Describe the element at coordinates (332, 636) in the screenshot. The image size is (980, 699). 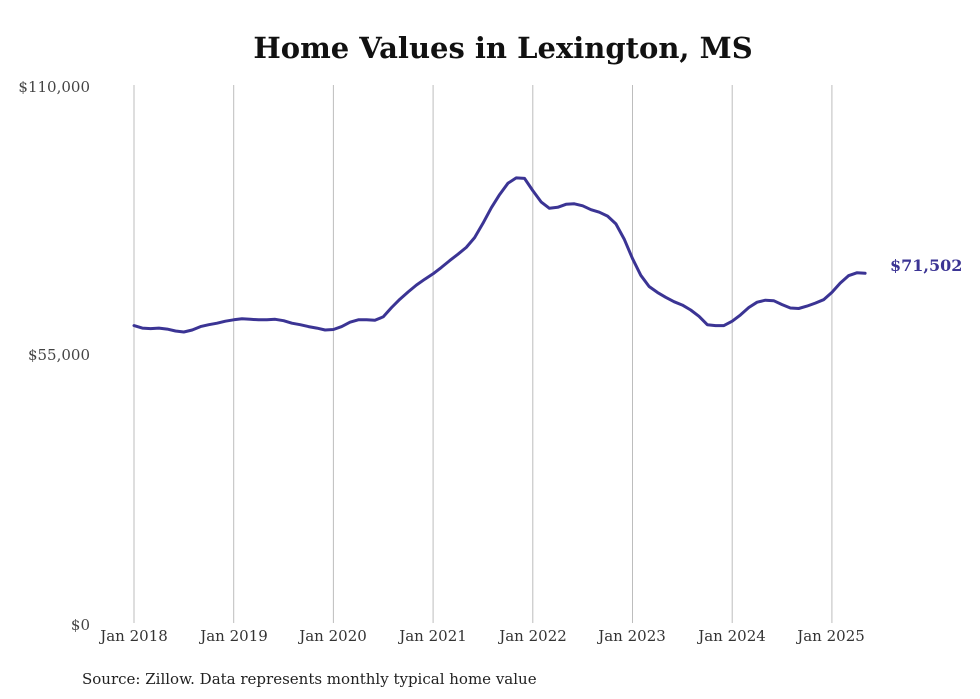
I see `x-tick-label: Jan 2020` at that location.